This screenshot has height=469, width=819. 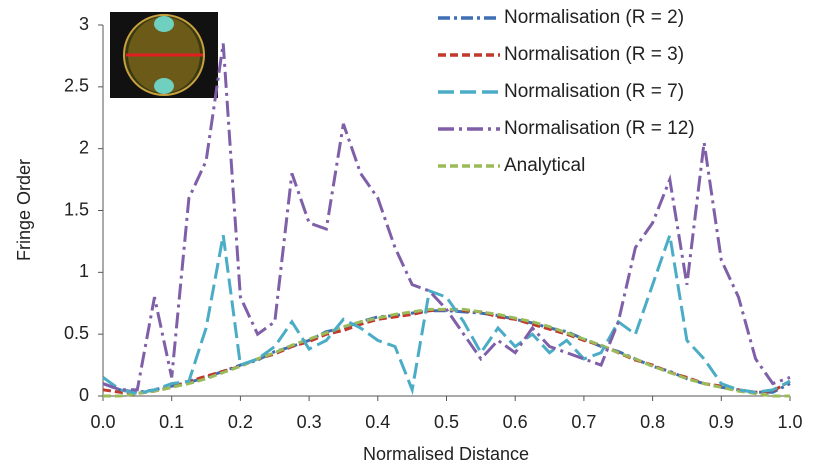 What do you see at coordinates (84, 24) in the screenshot?
I see `y-tick-label: 3` at bounding box center [84, 24].